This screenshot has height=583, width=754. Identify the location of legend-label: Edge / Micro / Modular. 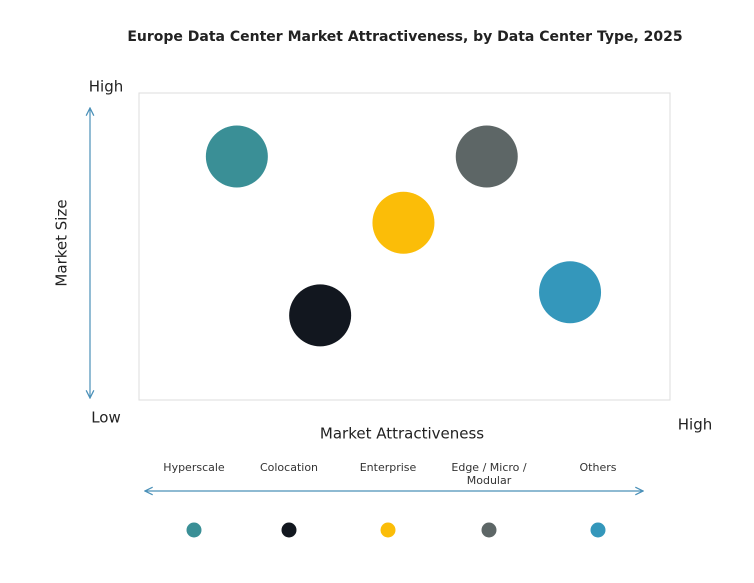
(489, 474).